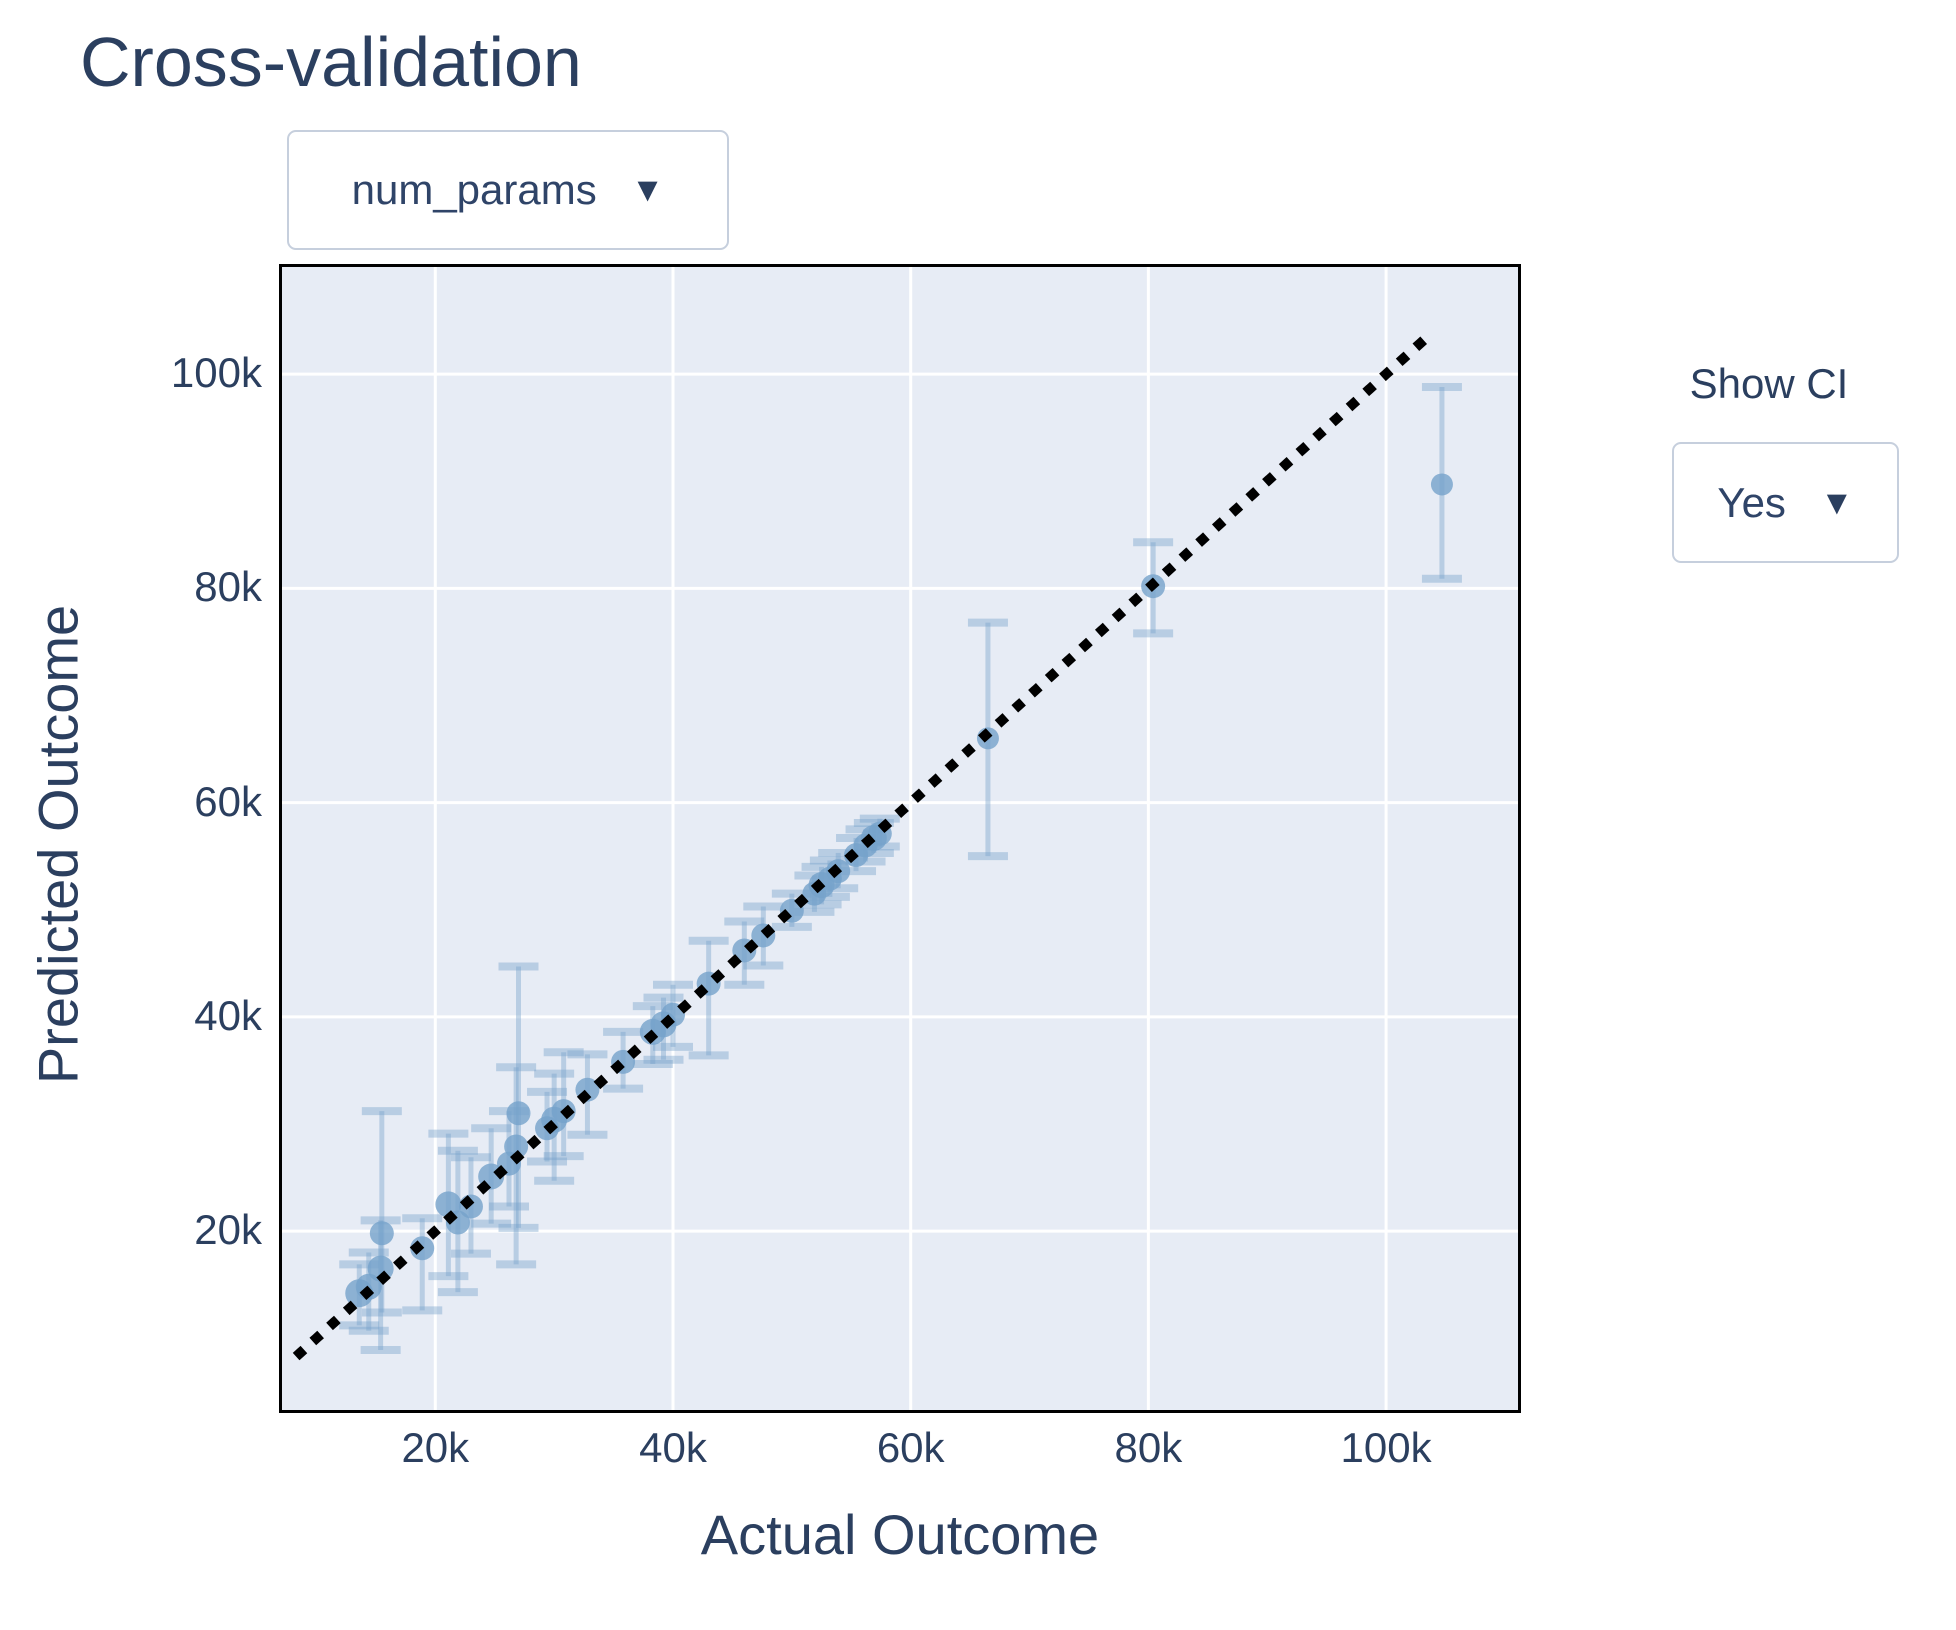 This screenshot has width=1956, height=1630. I want to click on page-title: Cross-validation, so click(331, 62).